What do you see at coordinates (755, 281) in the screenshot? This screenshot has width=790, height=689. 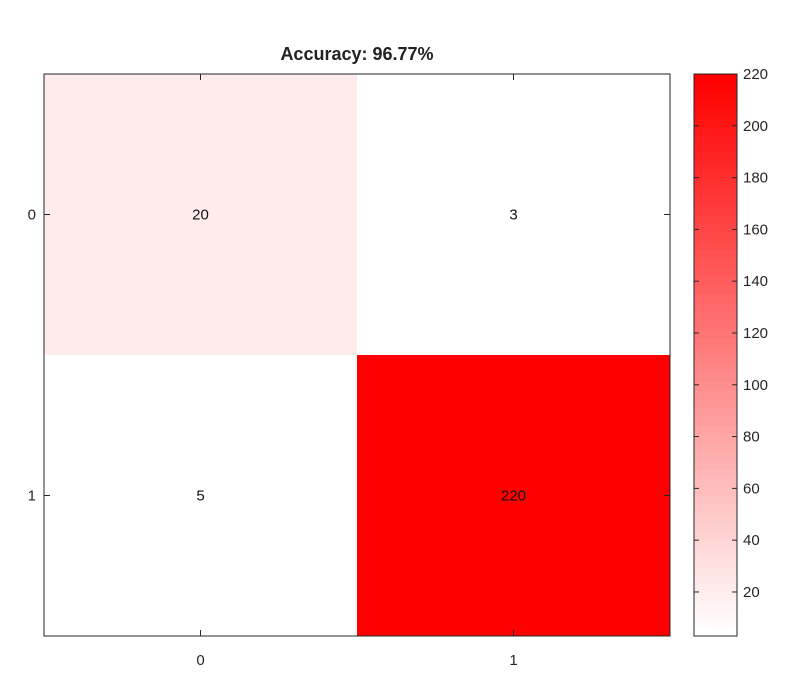 I see `colorbar-tick-label: 140` at bounding box center [755, 281].